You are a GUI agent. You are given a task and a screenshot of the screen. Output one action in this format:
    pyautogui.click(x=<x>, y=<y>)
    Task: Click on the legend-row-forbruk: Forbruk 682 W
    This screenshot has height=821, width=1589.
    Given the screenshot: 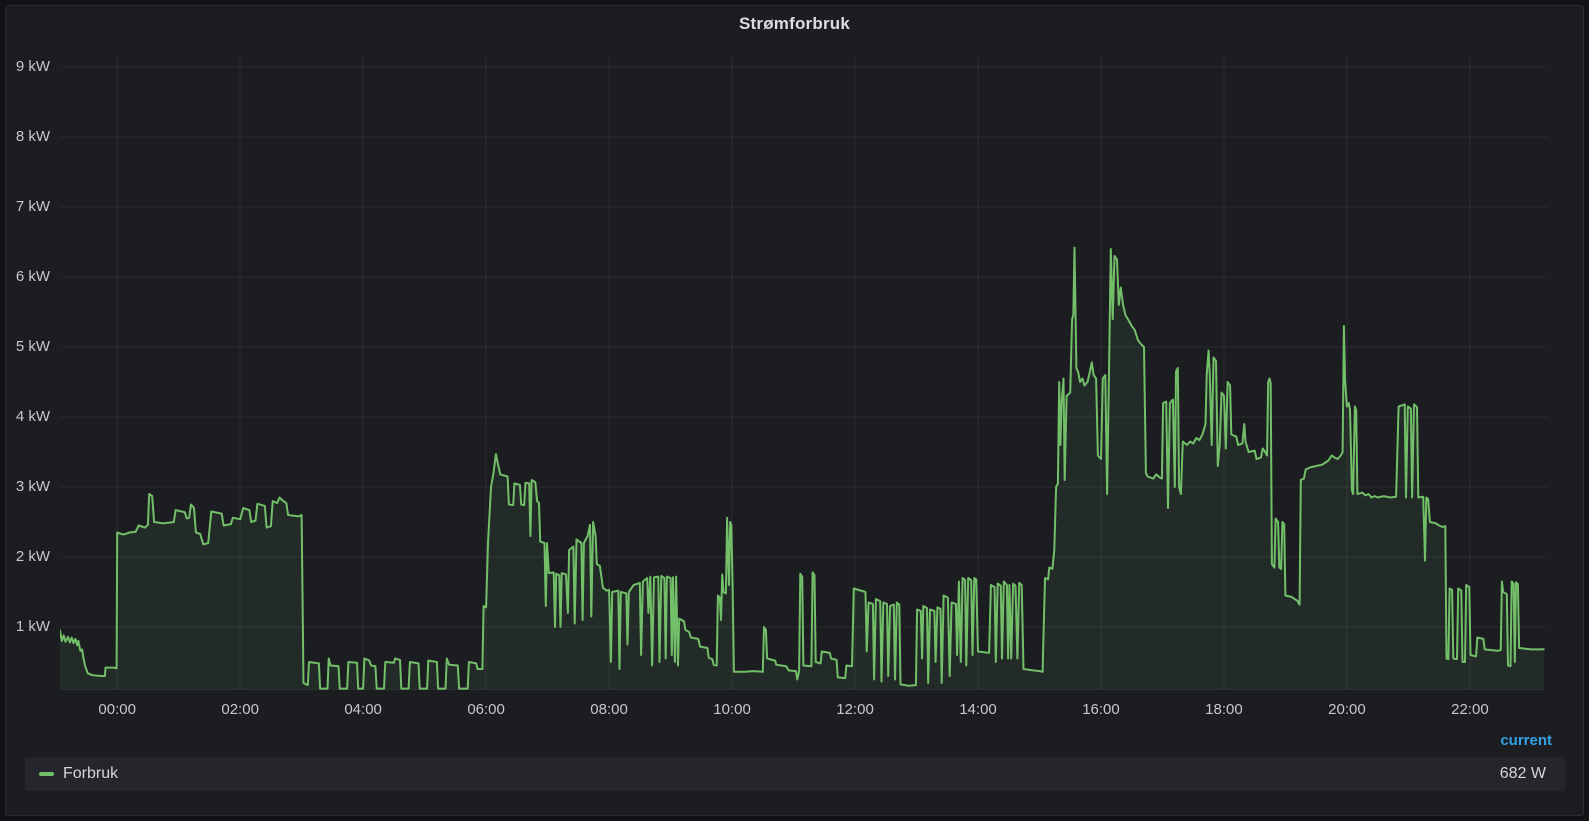 What is the action you would take?
    pyautogui.click(x=795, y=774)
    